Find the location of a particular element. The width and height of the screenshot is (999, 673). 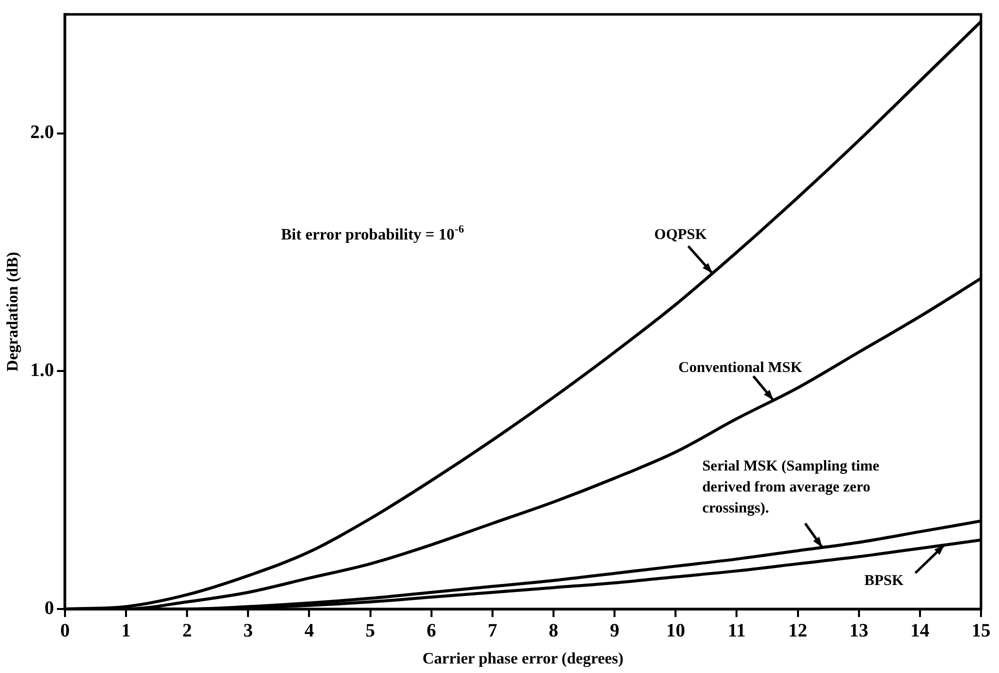

x-tick-label: 1 is located at coordinates (126, 631).